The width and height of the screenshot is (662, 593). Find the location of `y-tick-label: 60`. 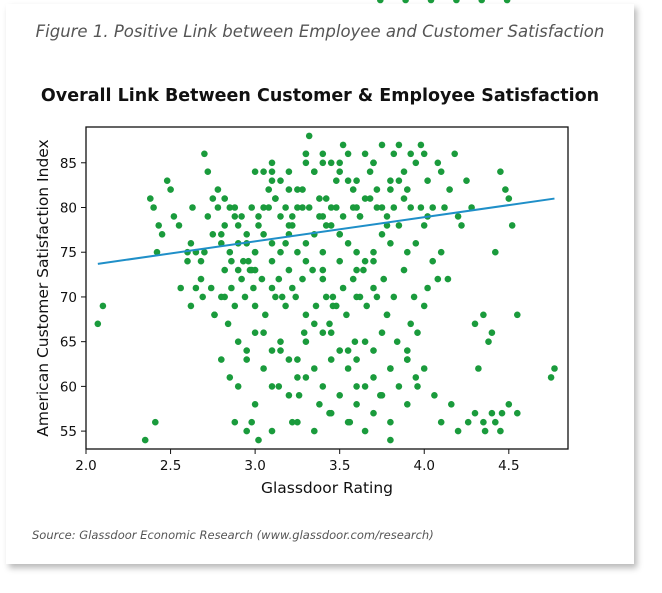

y-tick-label: 60 is located at coordinates (68, 387).